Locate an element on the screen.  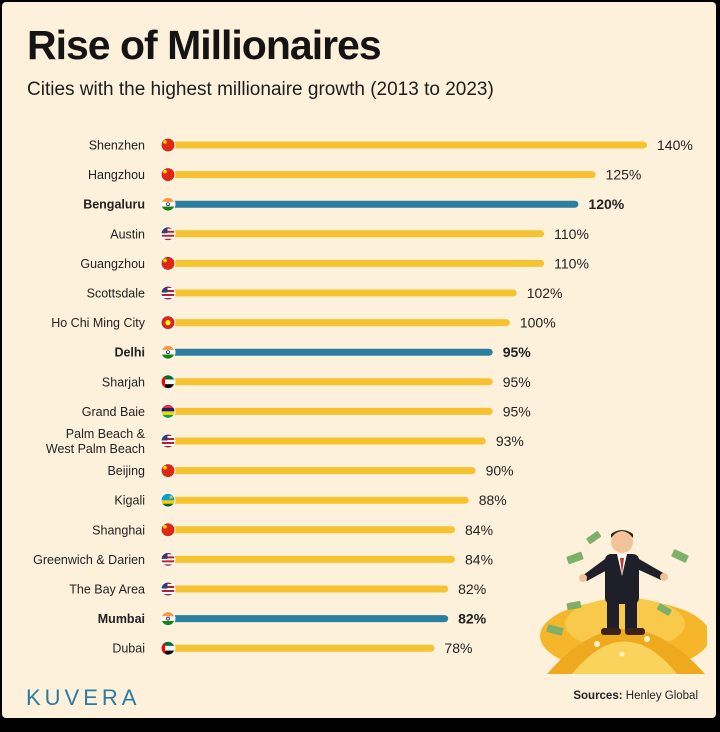
value-label: 100% is located at coordinates (538, 323).